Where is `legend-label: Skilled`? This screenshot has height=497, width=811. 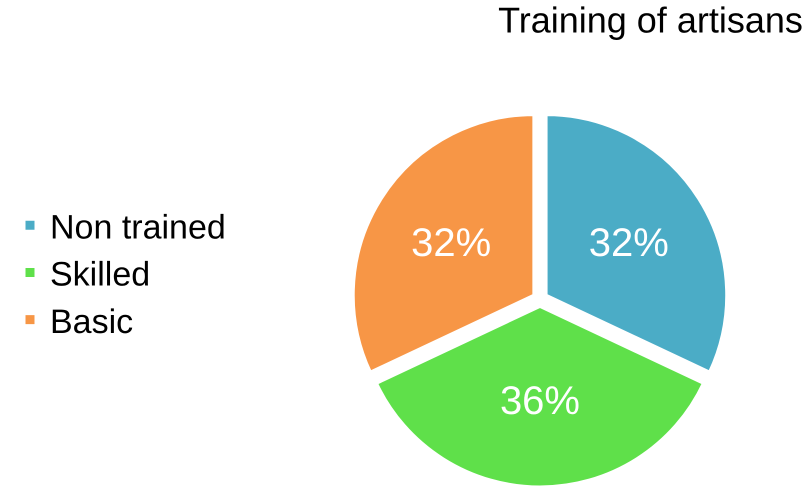 legend-label: Skilled is located at coordinates (100, 275).